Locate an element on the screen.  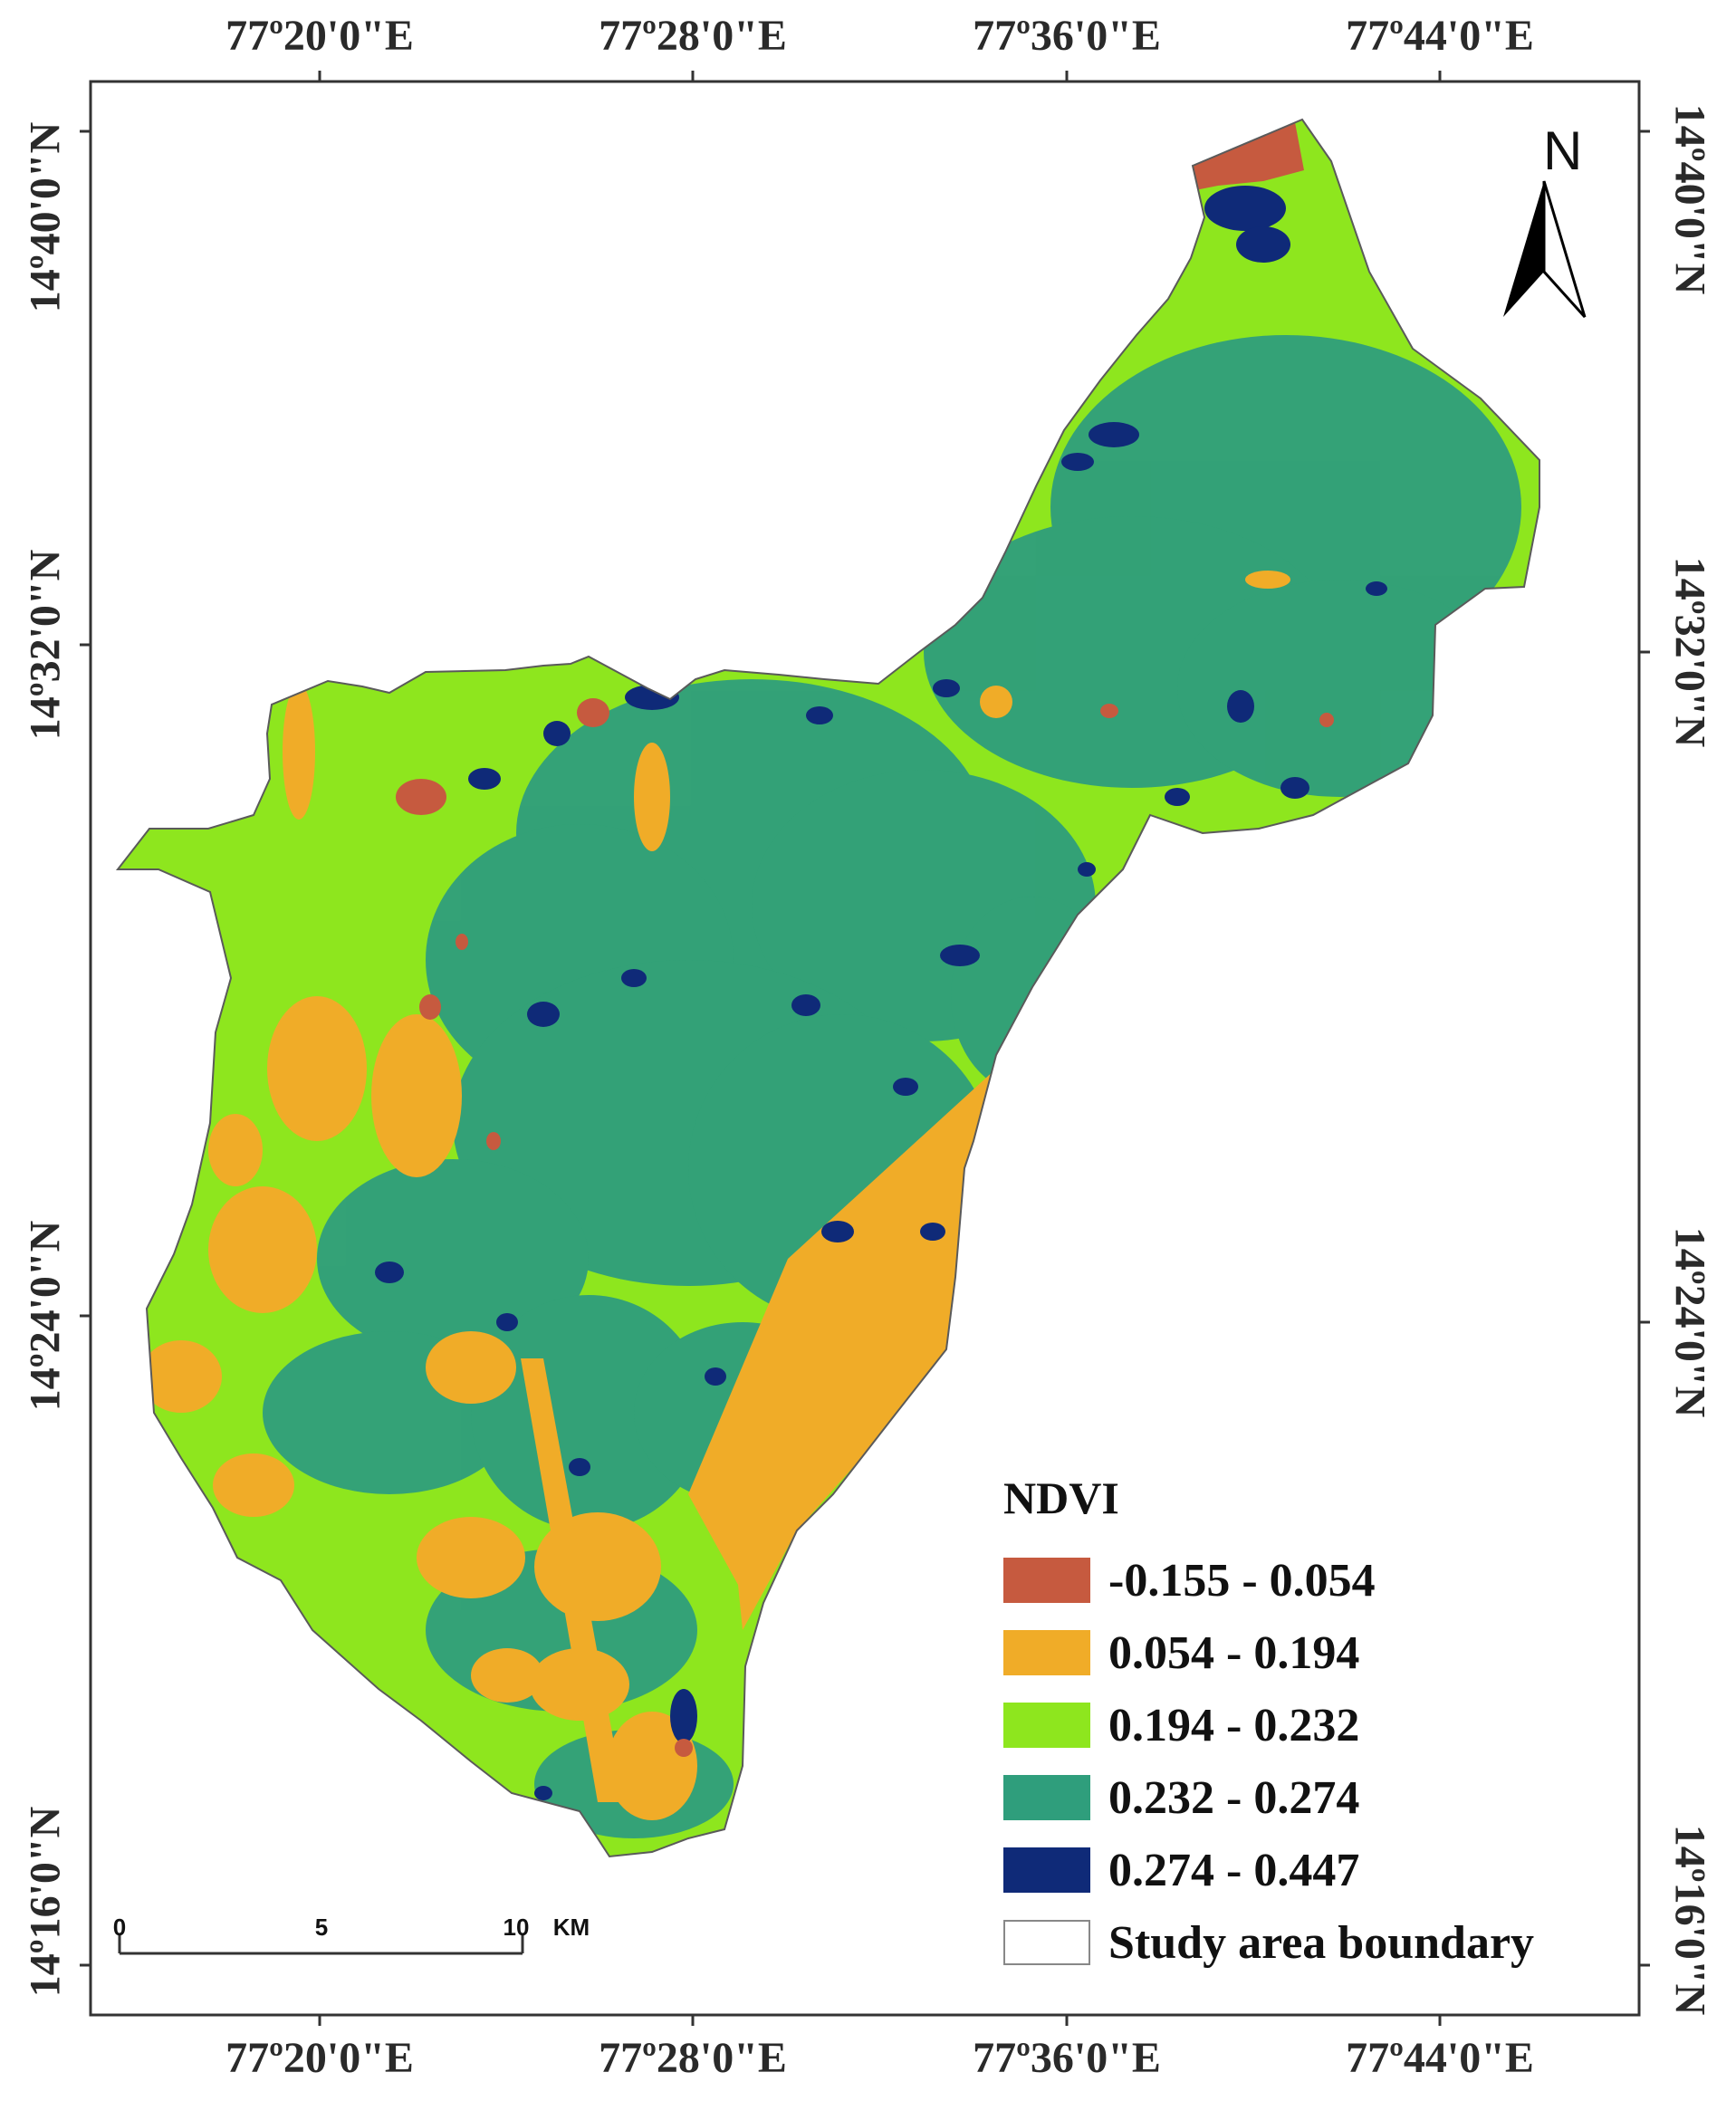
legend-item: Study area boundary is located at coordinates (1268, 1942).